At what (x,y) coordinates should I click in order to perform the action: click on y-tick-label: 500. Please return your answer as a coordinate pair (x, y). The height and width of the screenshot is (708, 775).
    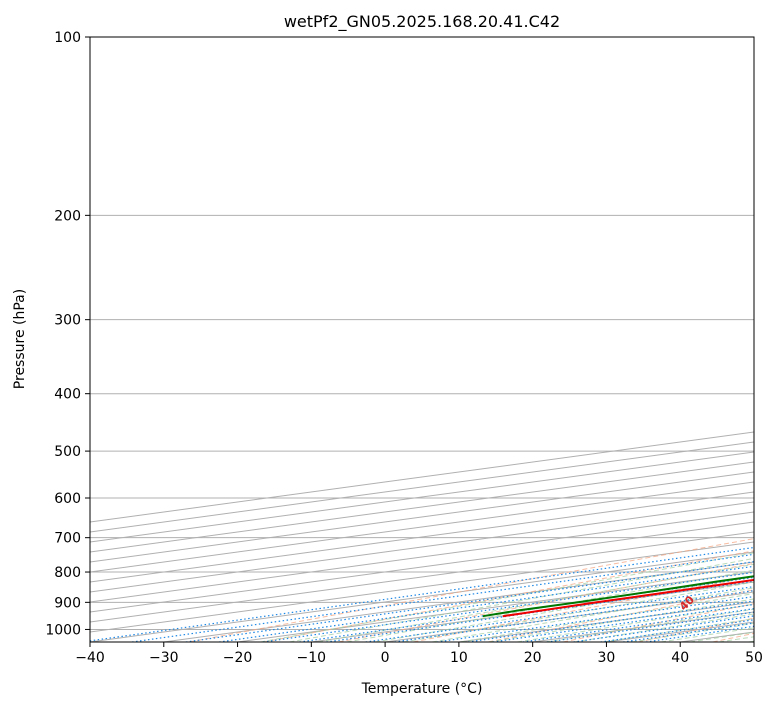
    Looking at the image, I should click on (67, 452).